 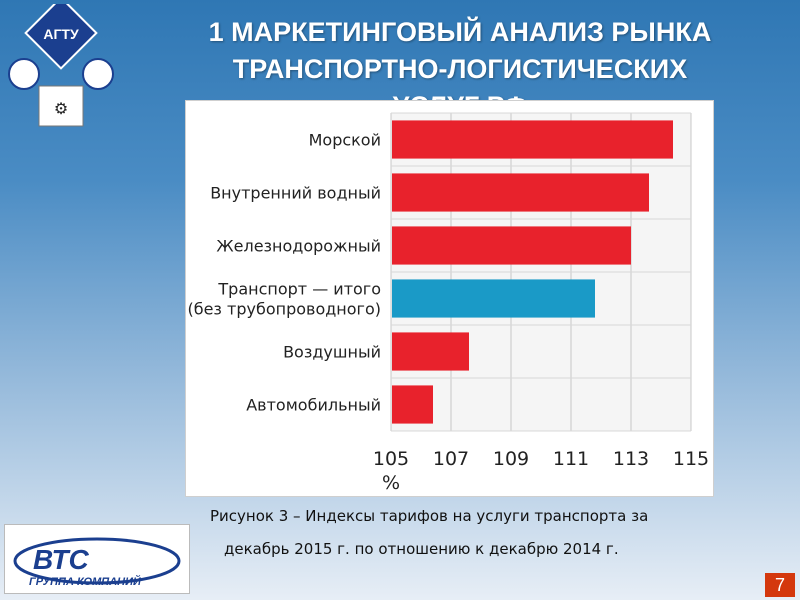 I want to click on x-tick-label-5: 115, so click(x=691, y=459).